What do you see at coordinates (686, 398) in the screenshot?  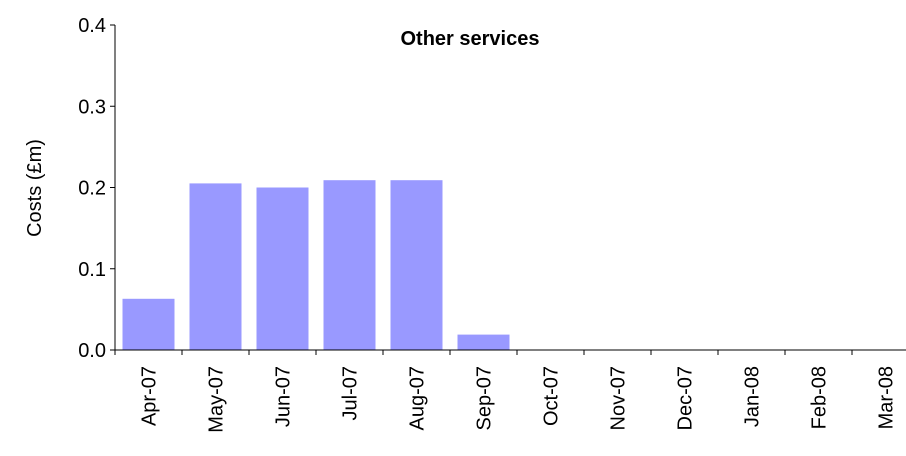 I see `x-tick-label: Dec-07` at bounding box center [686, 398].